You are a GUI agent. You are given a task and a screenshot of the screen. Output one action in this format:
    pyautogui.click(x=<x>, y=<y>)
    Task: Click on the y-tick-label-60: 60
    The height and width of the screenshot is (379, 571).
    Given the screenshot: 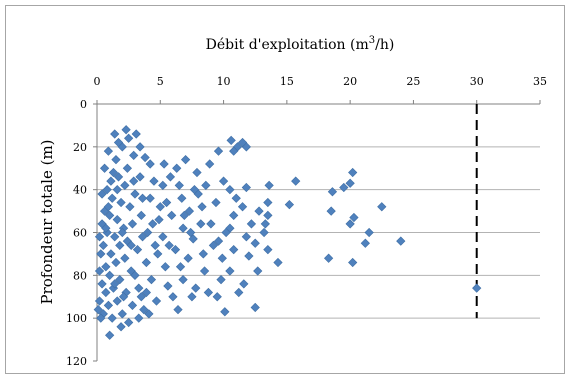 What is the action you would take?
    pyautogui.click(x=80, y=233)
    